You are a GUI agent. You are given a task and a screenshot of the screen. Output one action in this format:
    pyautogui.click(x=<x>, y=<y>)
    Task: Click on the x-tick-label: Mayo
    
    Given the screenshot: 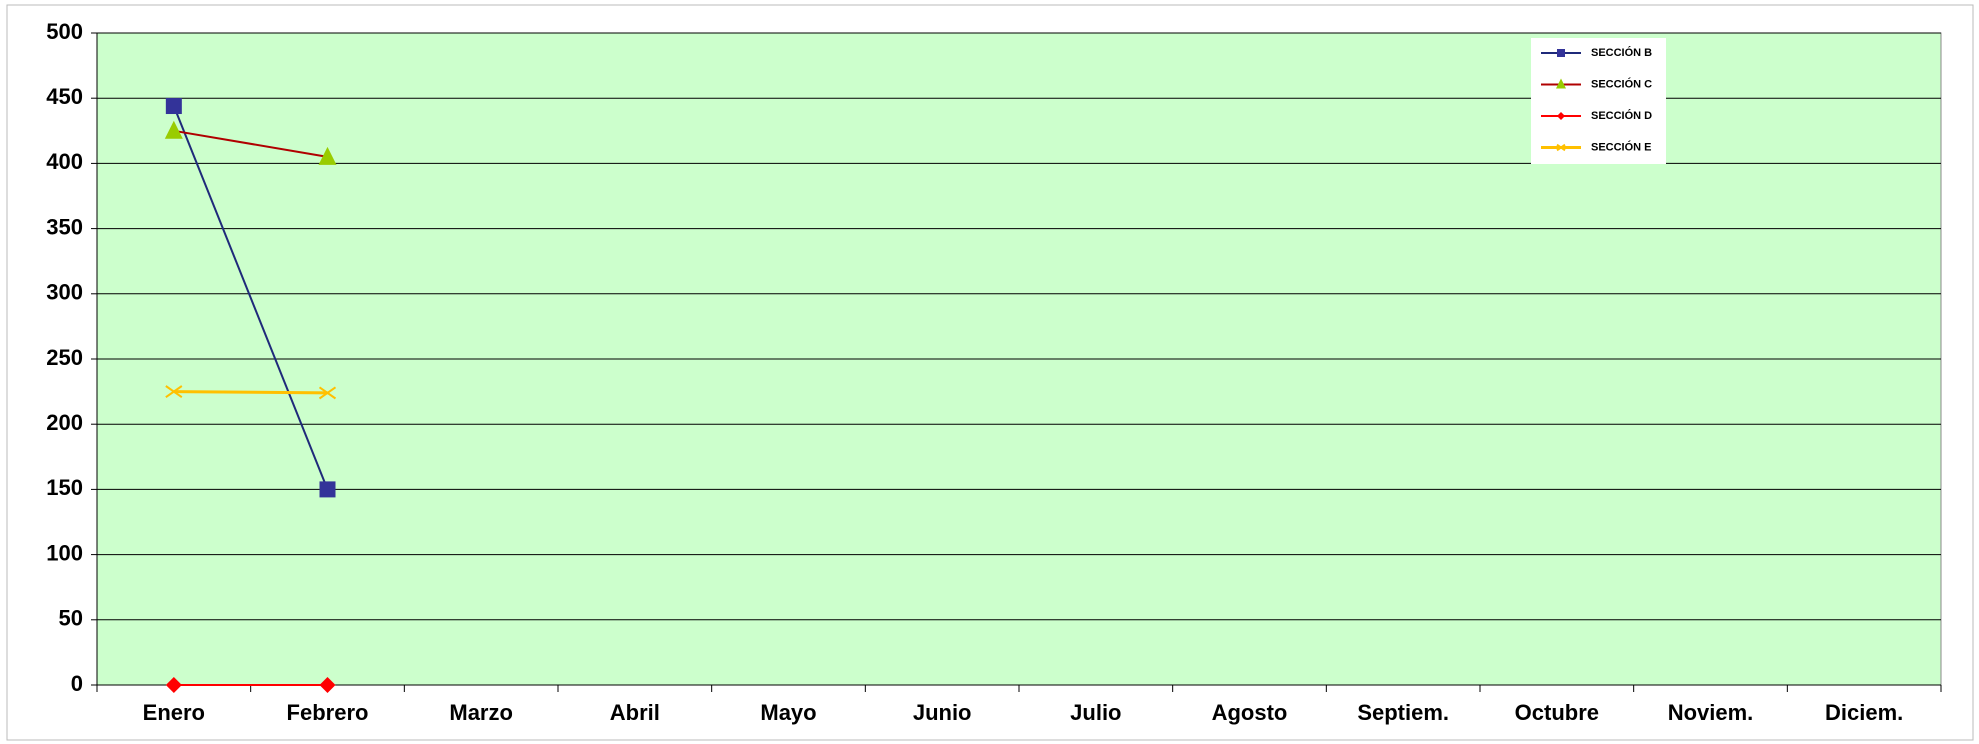 What is the action you would take?
    pyautogui.click(x=788, y=712)
    